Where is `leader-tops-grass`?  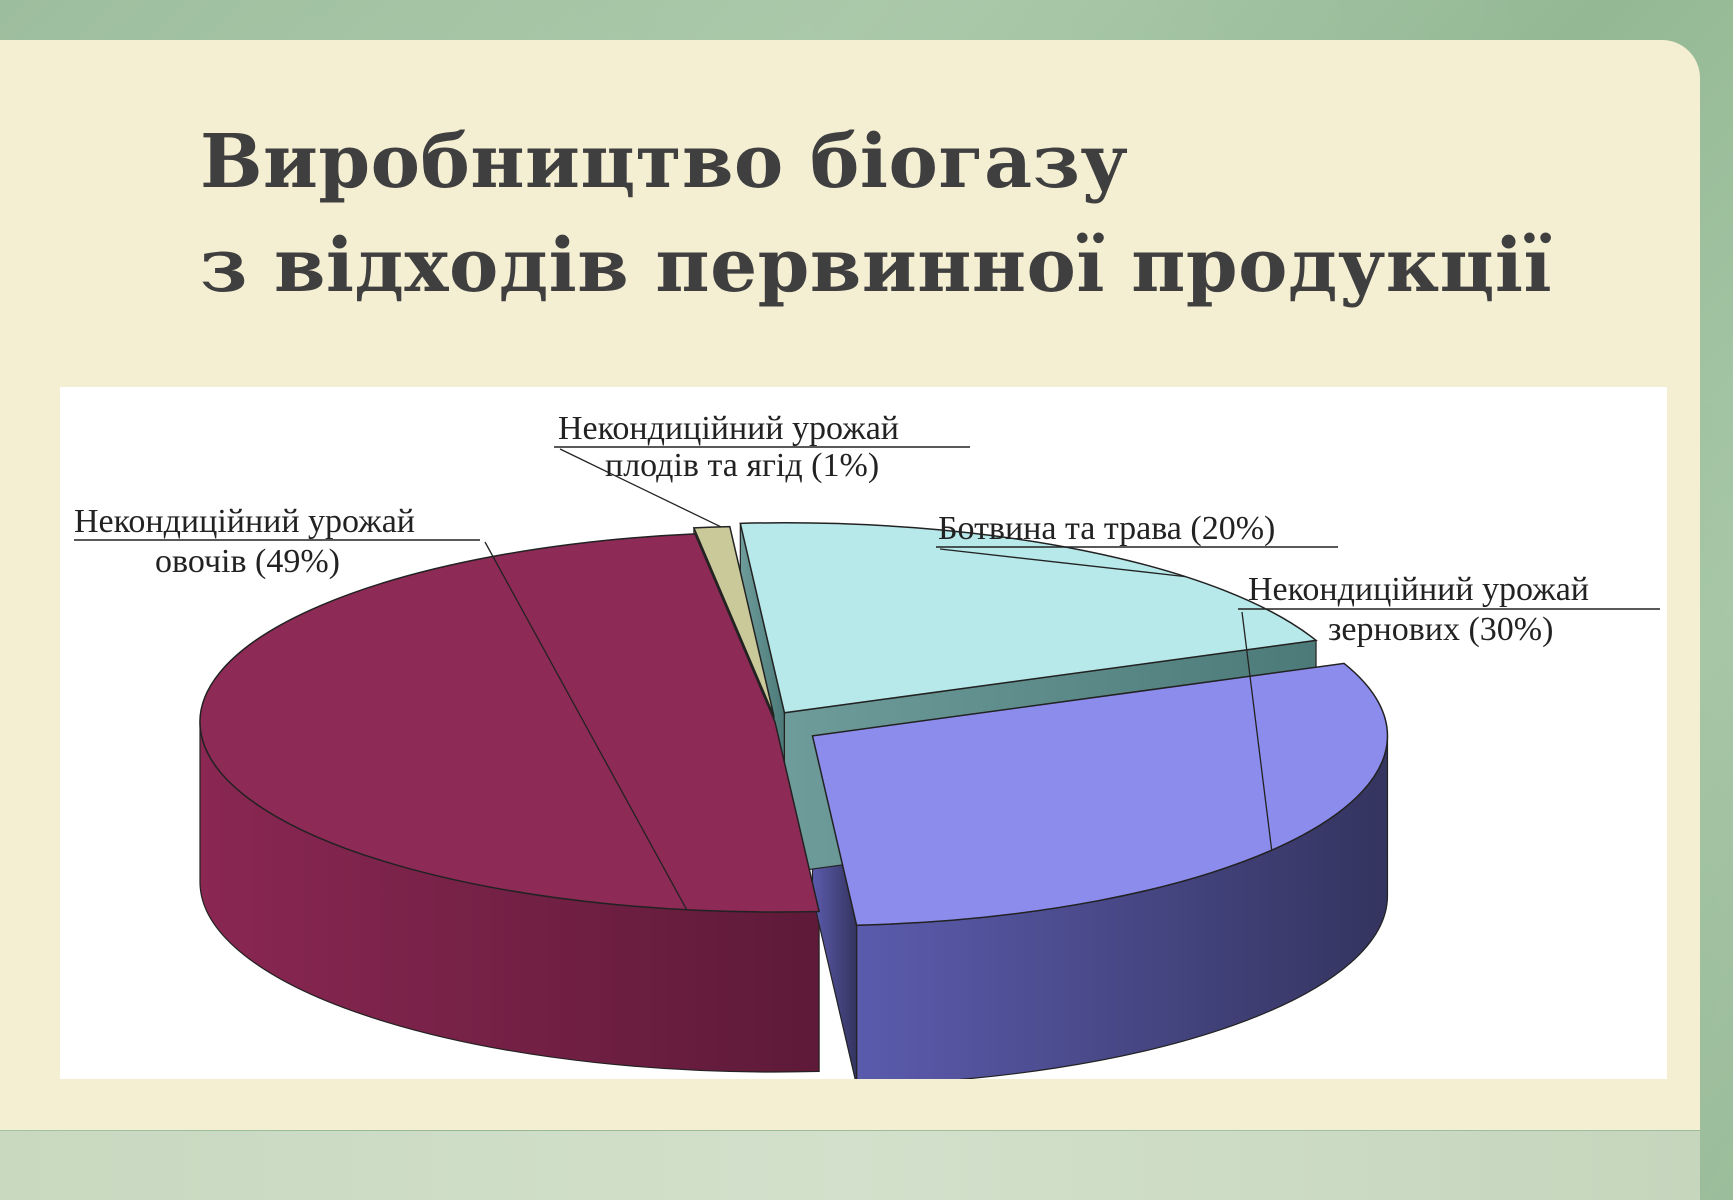 leader-tops-grass is located at coordinates (1062, 563).